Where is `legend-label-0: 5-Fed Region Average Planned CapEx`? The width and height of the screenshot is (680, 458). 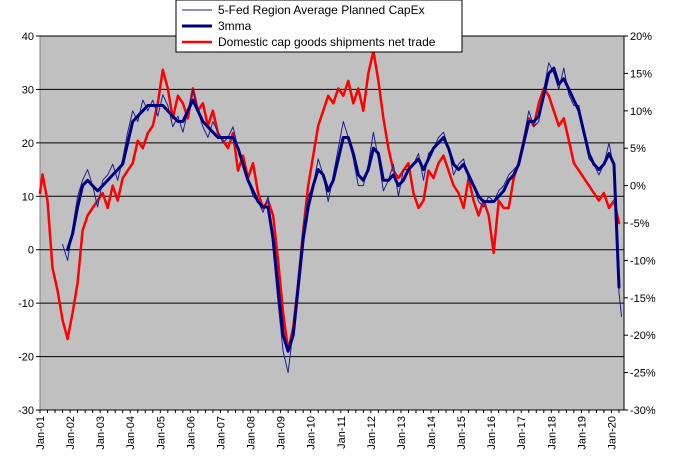 legend-label-0: 5-Fed Region Average Planned CapEx is located at coordinates (321, 10).